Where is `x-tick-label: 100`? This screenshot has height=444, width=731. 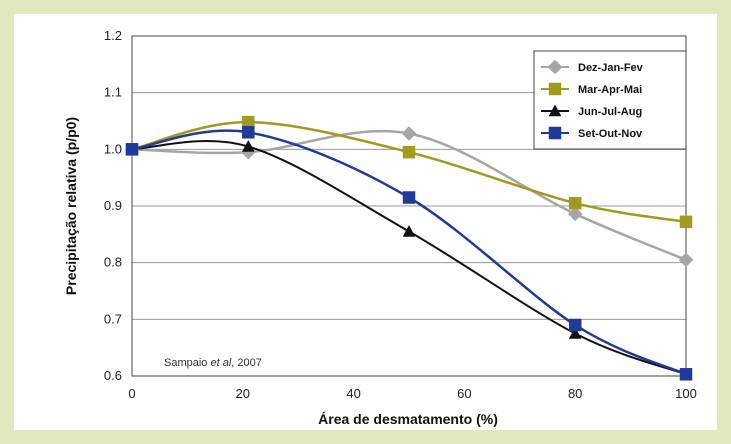 x-tick-label: 100 is located at coordinates (686, 393).